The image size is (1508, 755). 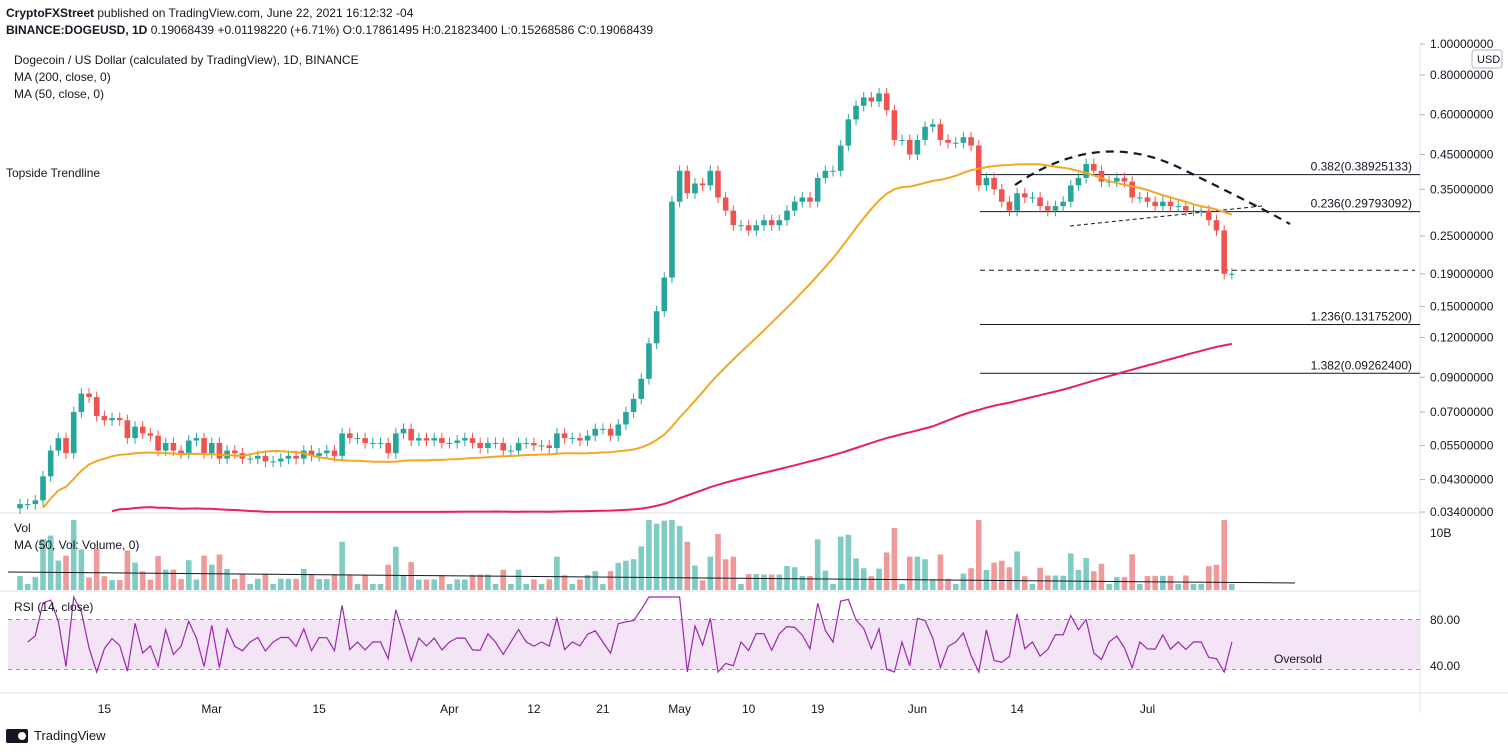 I want to click on currency-badge, so click(x=1487, y=59).